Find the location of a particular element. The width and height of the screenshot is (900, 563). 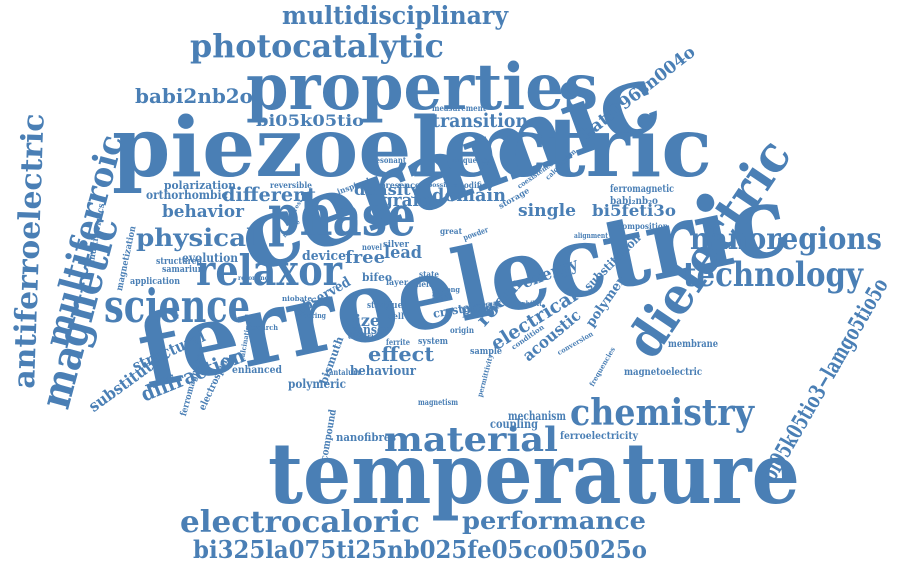

word-domain: domain is located at coordinates (469, 195).